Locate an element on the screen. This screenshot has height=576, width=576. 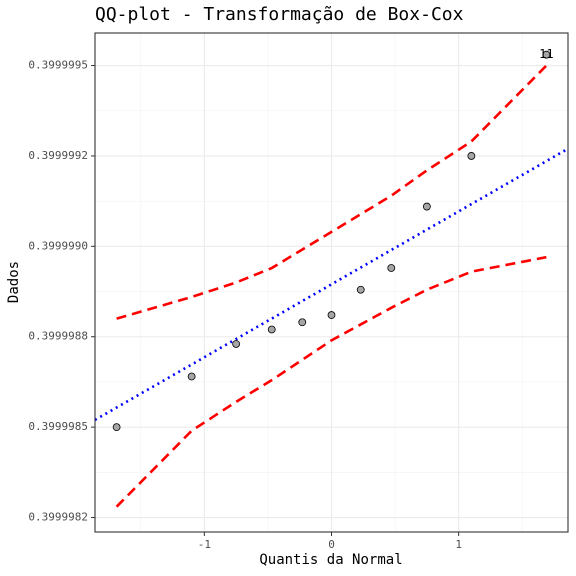
y-tick-label: 0.3999985 is located at coordinates (58, 426).